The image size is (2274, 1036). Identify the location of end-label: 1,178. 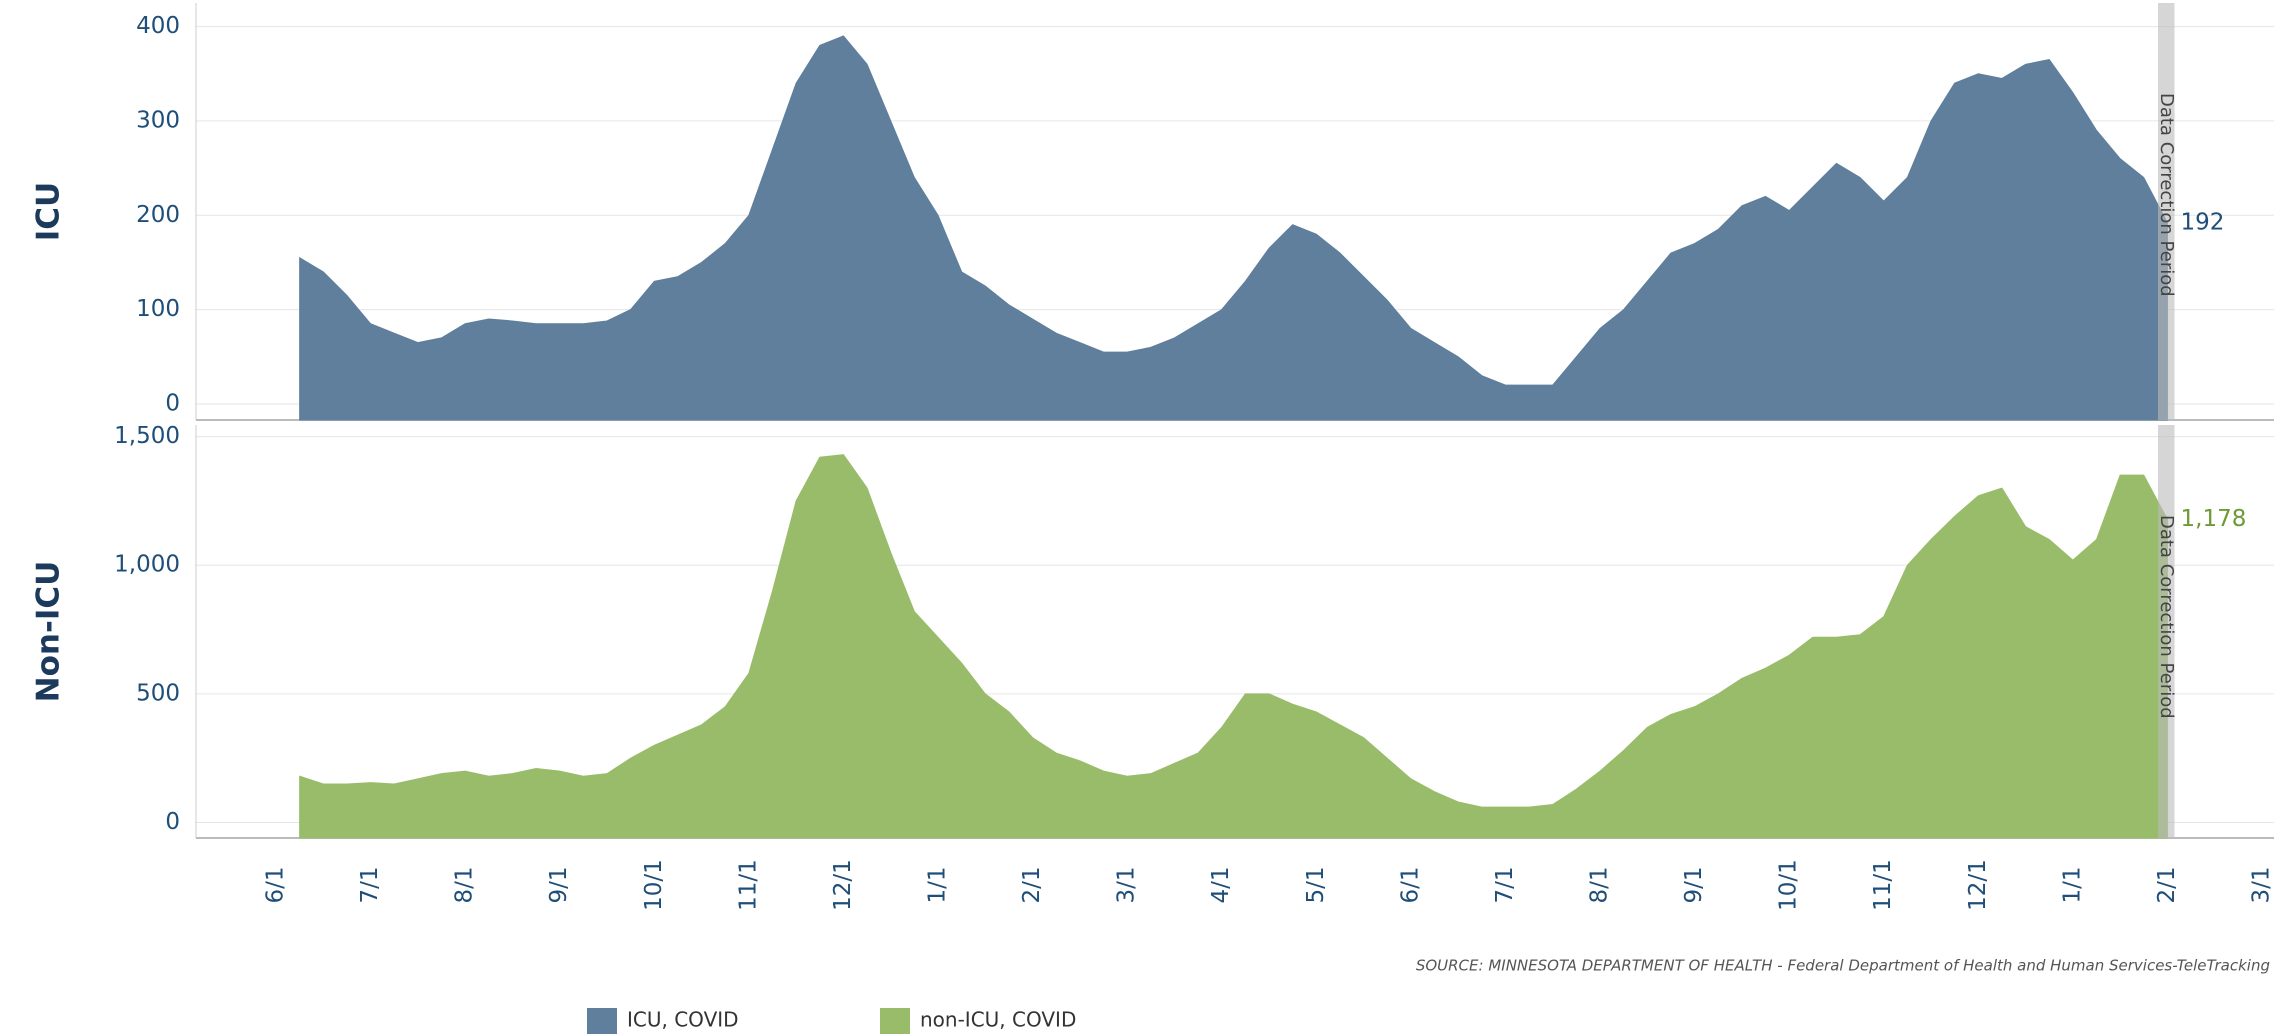
(2214, 519).